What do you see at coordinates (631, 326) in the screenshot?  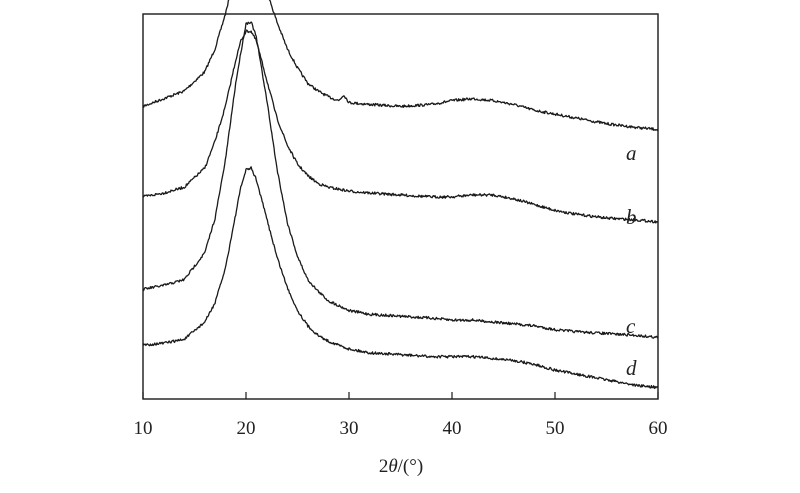 I see `series-label-c: c` at bounding box center [631, 326].